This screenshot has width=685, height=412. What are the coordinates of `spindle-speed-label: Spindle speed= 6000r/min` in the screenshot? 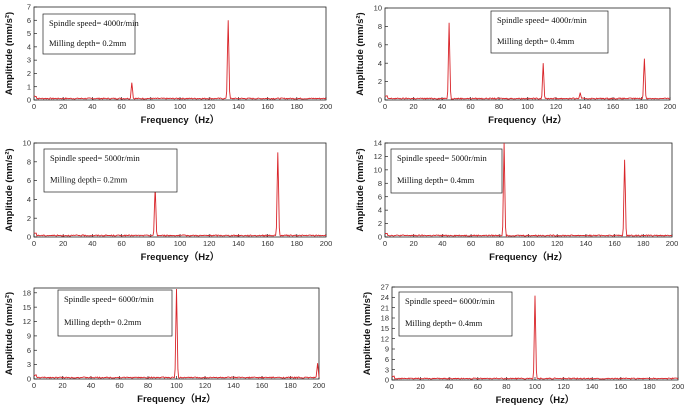 It's located at (109, 299).